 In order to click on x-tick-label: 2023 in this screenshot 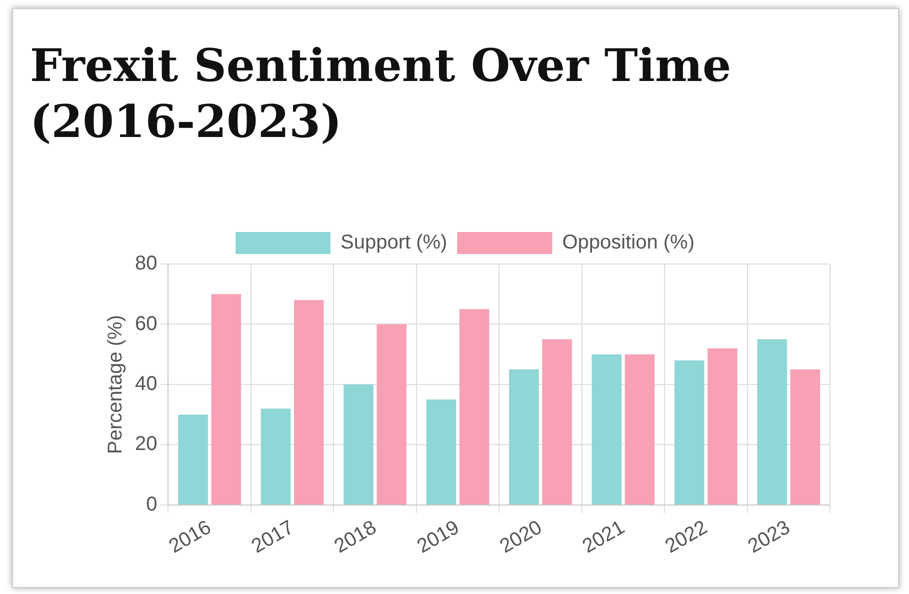, I will do `click(769, 537)`.